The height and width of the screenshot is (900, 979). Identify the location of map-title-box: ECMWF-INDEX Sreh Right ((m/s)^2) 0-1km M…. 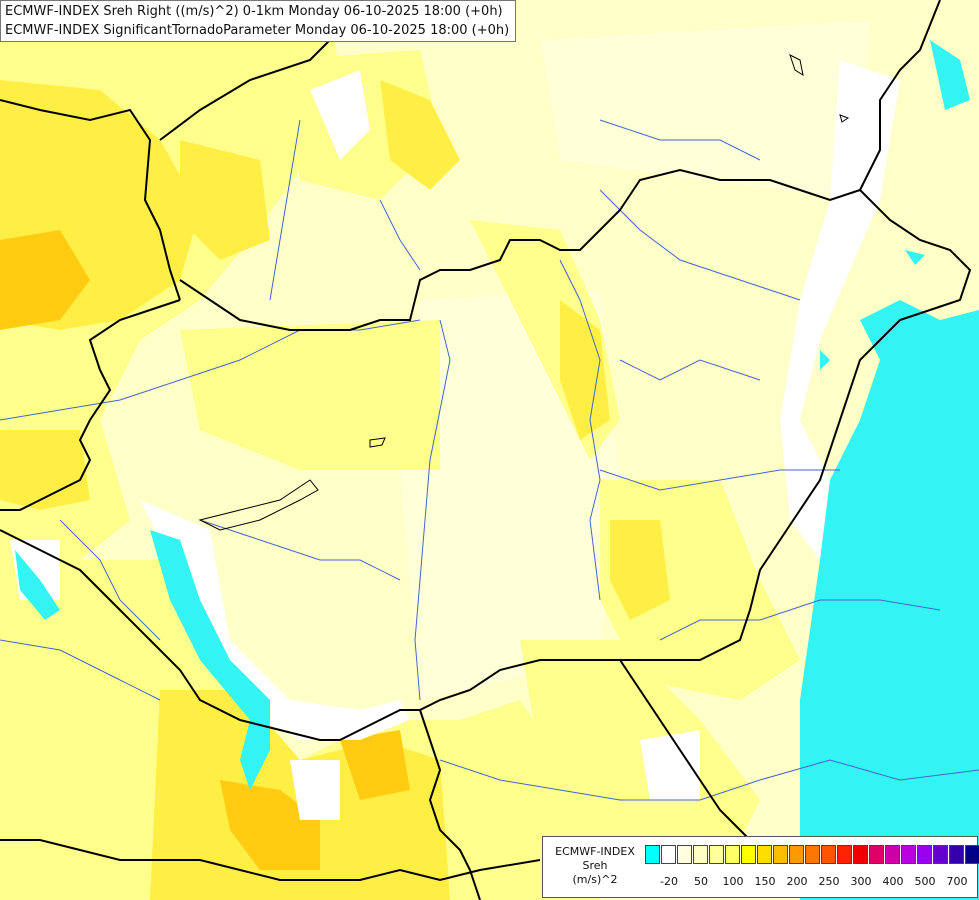
(258, 21).